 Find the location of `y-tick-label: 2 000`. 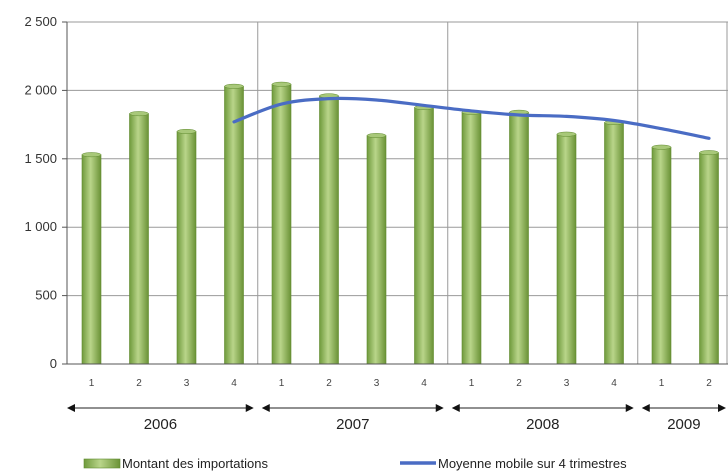

y-tick-label: 2 000 is located at coordinates (40, 89).